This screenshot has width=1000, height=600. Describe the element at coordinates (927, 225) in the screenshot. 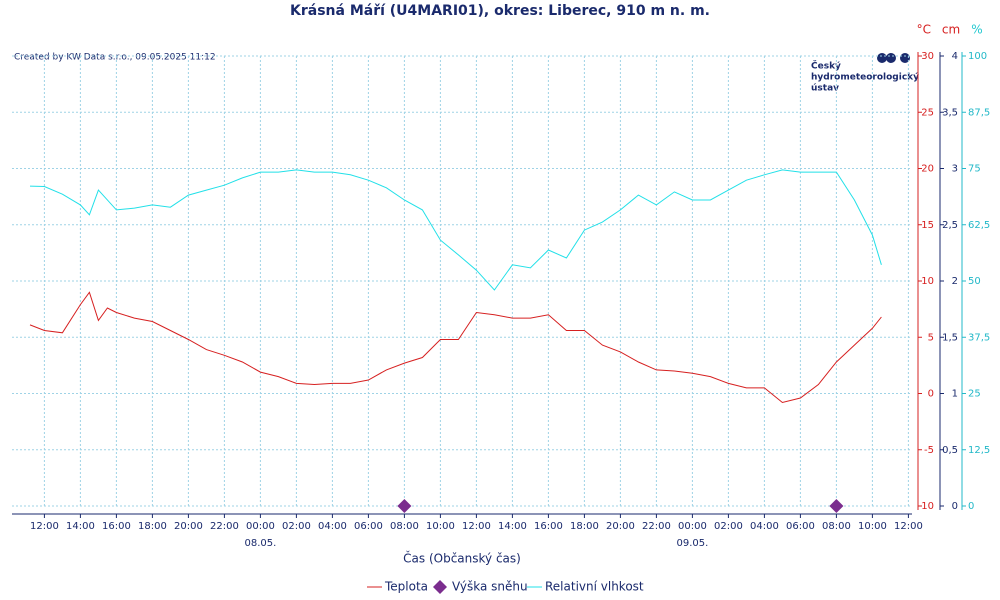

I see `y-tick-label: 15` at that location.